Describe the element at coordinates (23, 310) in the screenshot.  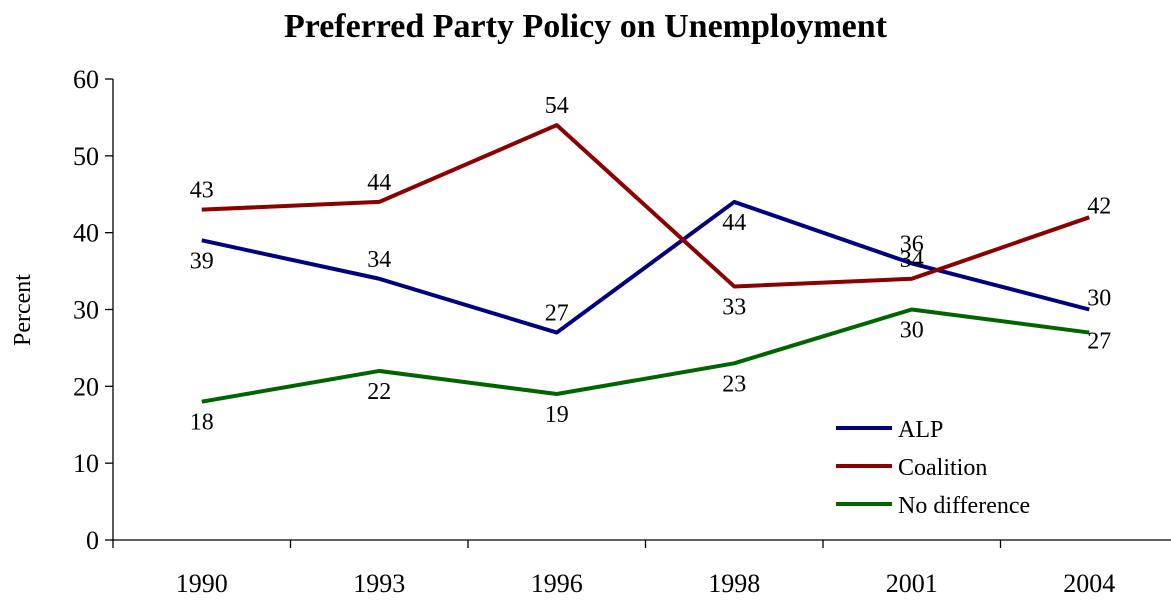
I see `y-axis-label: Percent` at that location.